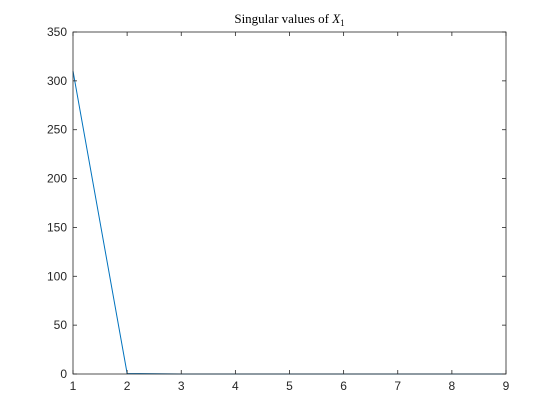 Image resolution: width=560 pixels, height=420 pixels. Describe the element at coordinates (343, 386) in the screenshot. I see `x-tick-label: 6` at that location.